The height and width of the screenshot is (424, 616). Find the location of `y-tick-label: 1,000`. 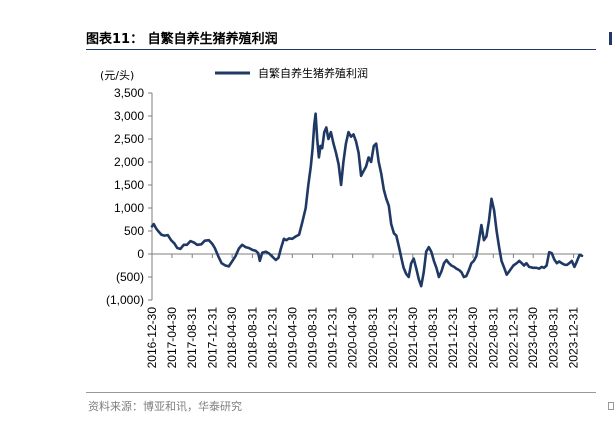

y-tick-label: 1,000 is located at coordinates (129, 208).